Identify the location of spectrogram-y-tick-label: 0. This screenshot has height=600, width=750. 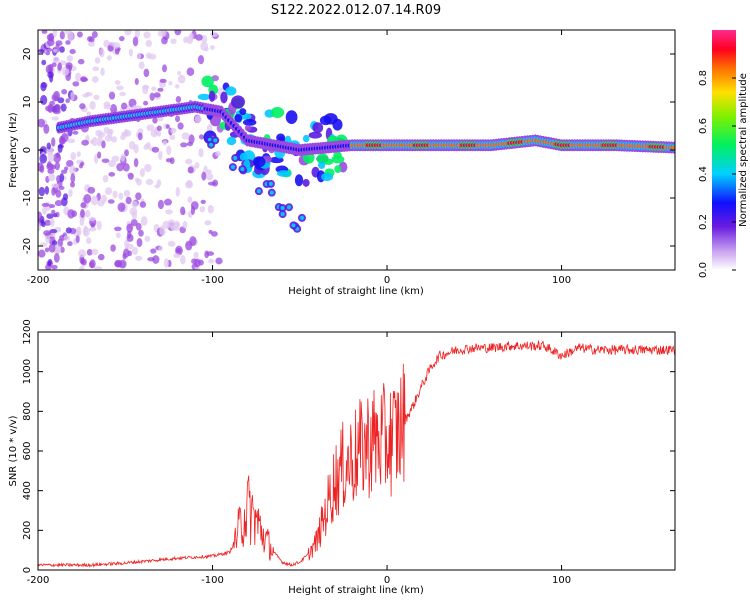
(27, 150).